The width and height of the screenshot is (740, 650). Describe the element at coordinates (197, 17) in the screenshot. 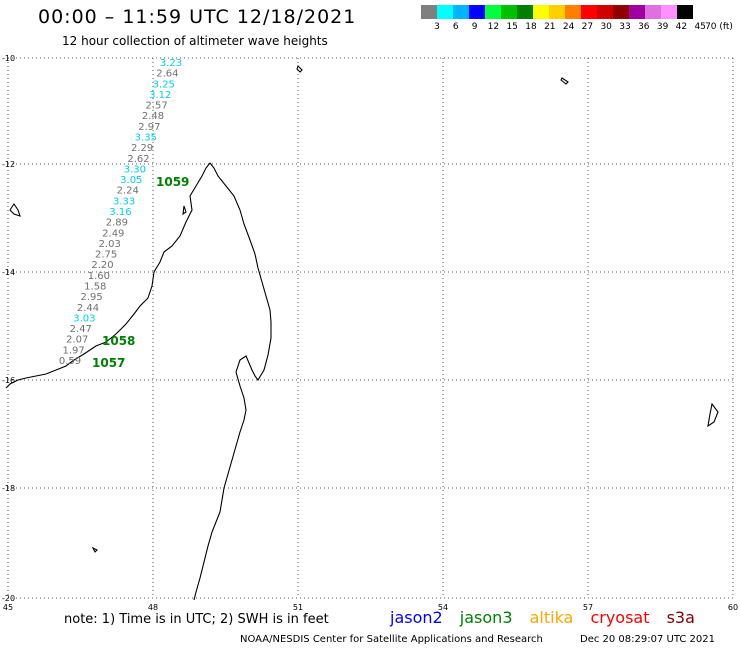

I see `map-title: 00:00 – 11:59 UTC 12/18/2021` at that location.